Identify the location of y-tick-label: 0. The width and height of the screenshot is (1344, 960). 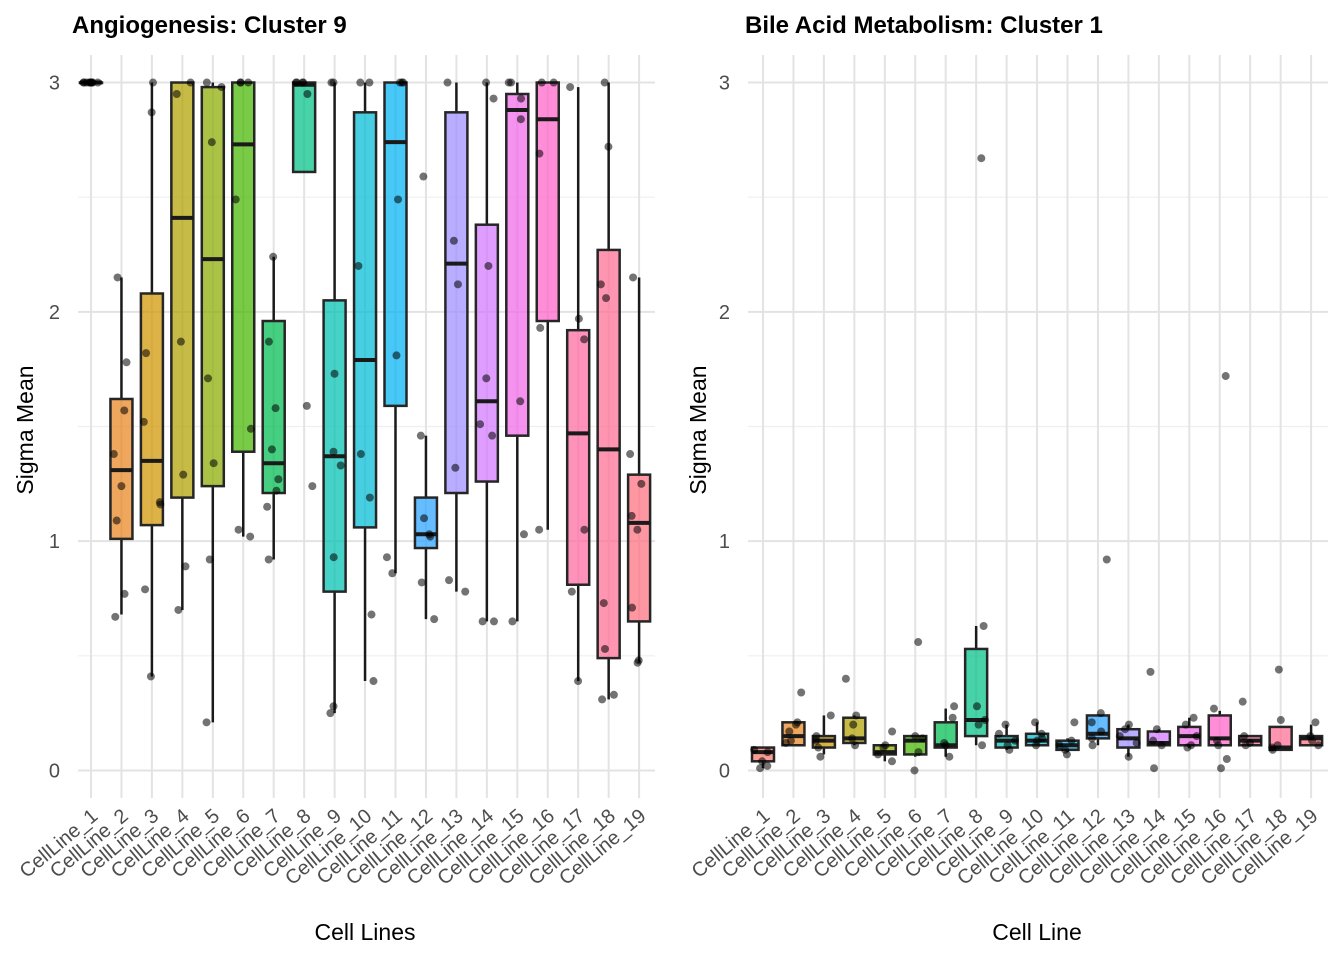
(724, 771).